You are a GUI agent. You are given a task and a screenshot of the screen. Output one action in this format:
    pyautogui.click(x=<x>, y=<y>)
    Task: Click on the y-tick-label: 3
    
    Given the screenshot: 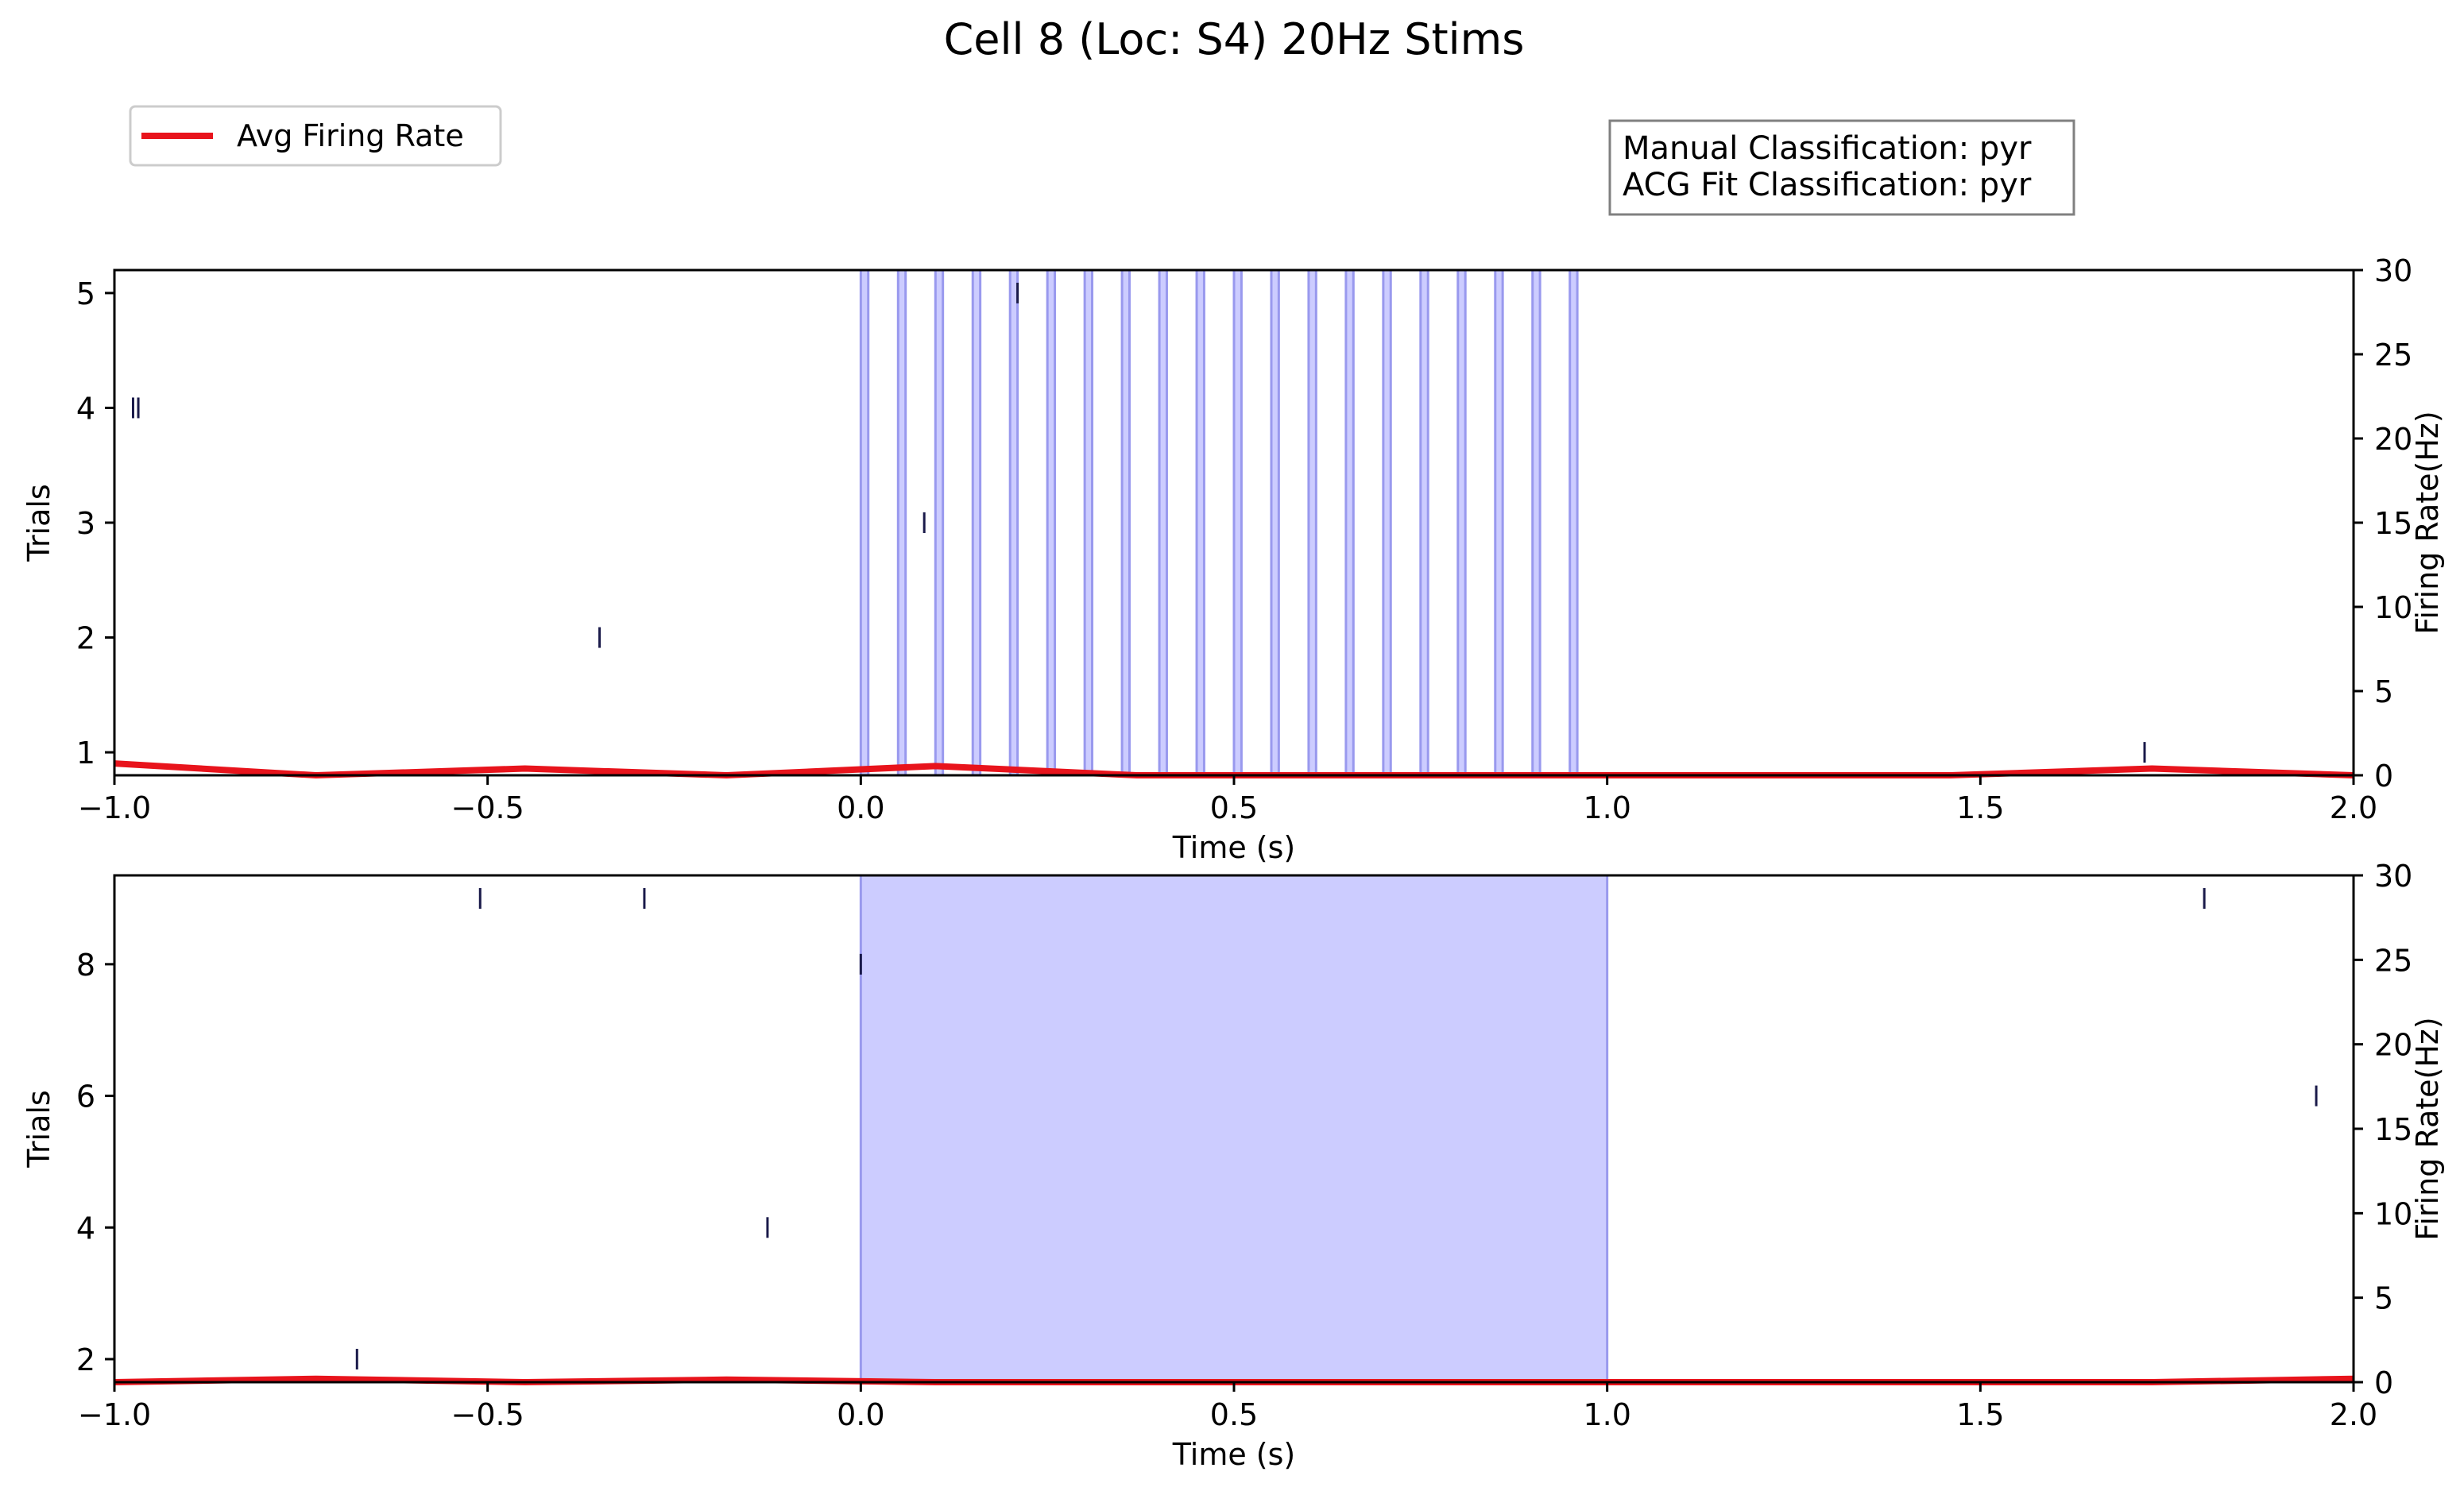 What is the action you would take?
    pyautogui.click(x=85, y=523)
    